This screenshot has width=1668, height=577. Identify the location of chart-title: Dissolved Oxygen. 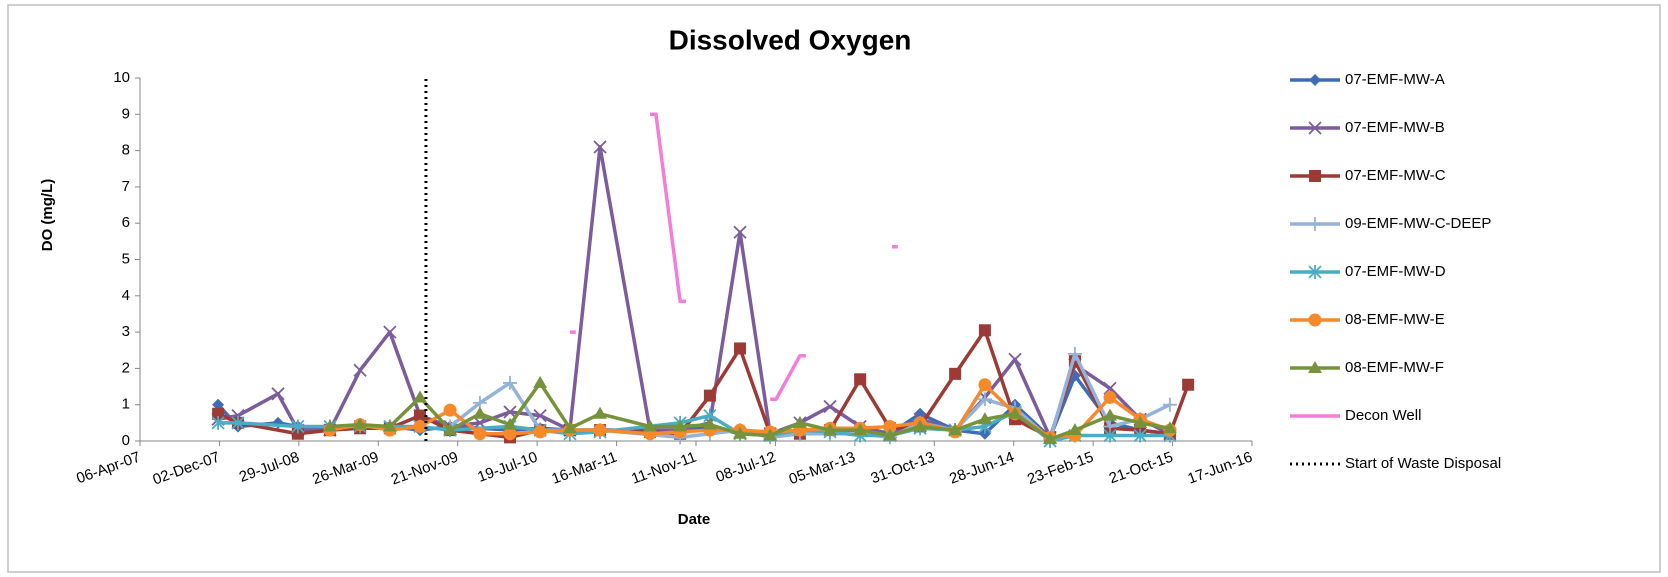
(790, 39).